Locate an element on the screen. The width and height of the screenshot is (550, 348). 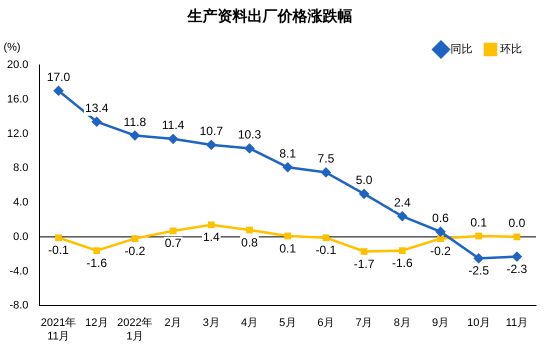
y-tick-label: 12.0 is located at coordinates (17, 134).